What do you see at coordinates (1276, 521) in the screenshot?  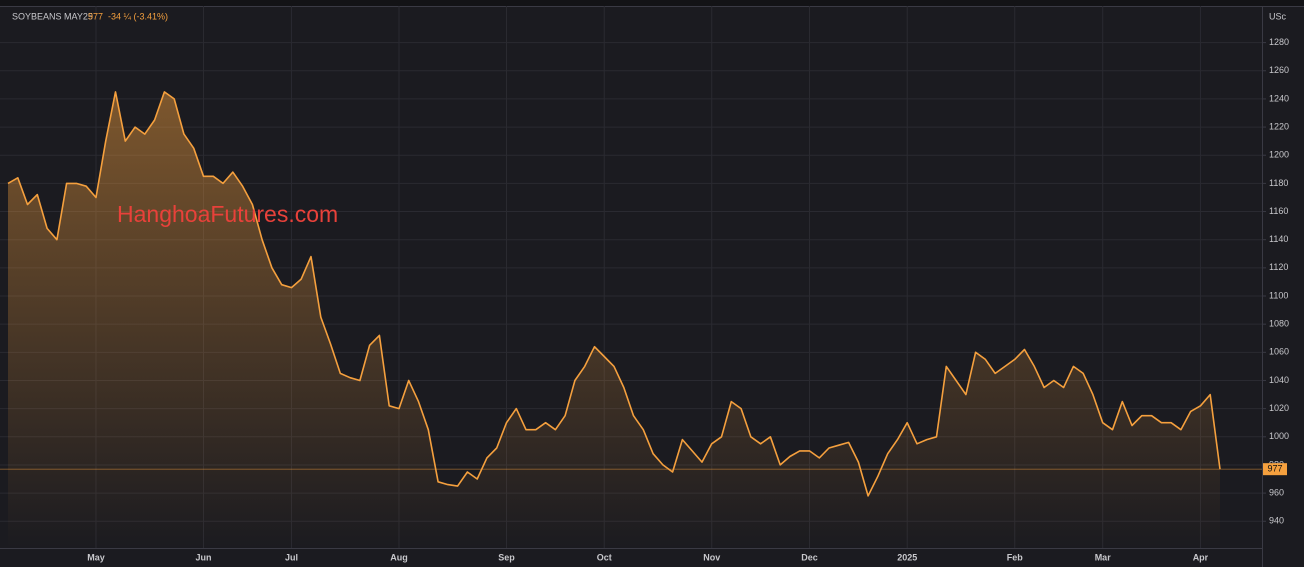 I see `y-tick-label: 940` at bounding box center [1276, 521].